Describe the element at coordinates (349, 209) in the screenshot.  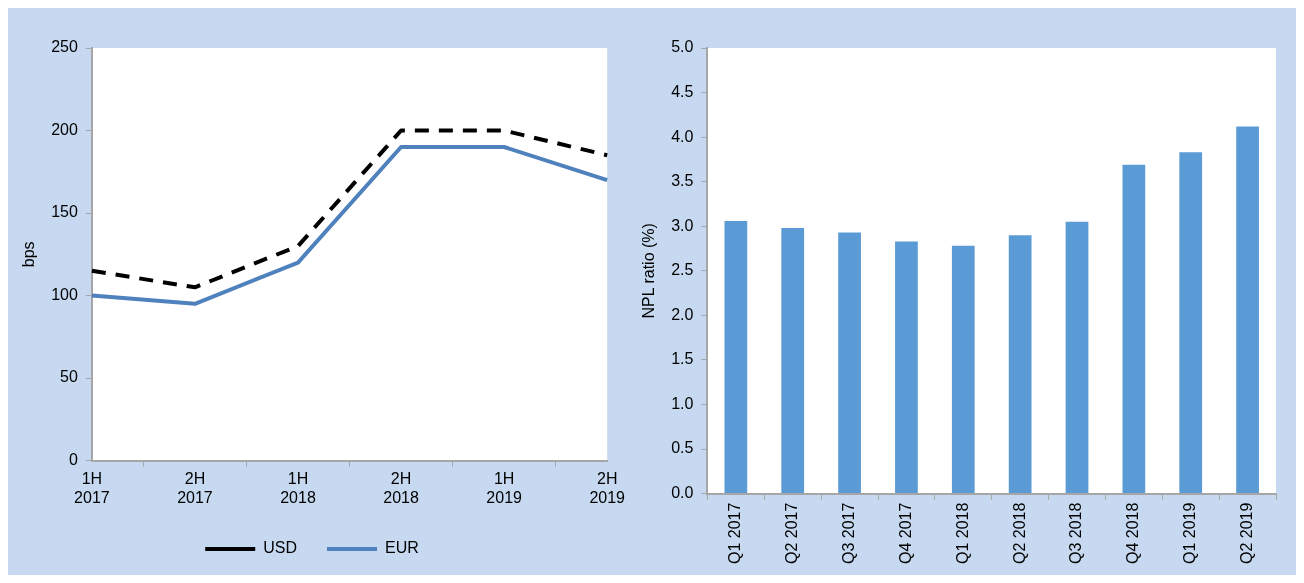
I see `line-series` at that location.